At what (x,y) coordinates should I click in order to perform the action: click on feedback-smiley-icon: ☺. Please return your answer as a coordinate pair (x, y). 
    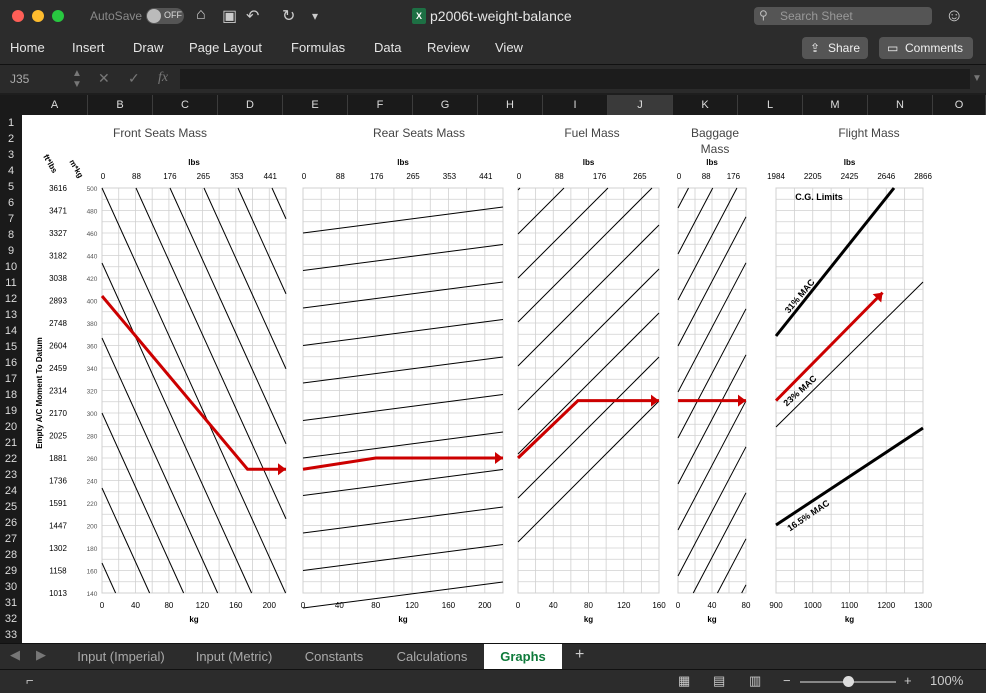
    Looking at the image, I should click on (954, 15).